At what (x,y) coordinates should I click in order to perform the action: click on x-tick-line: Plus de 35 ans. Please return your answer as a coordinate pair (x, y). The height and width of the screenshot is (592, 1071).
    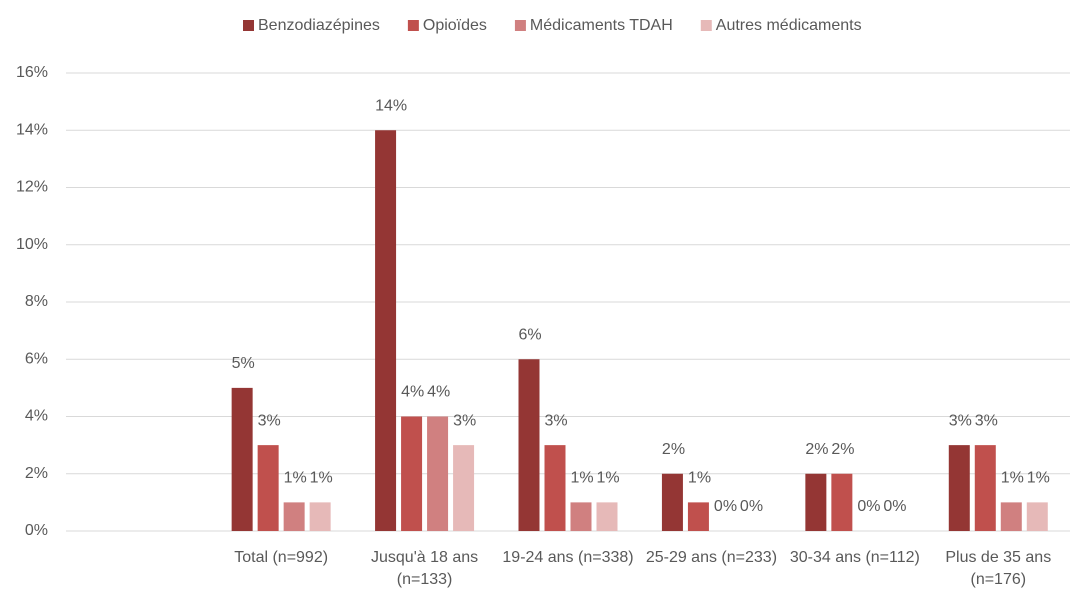
    Looking at the image, I should click on (998, 557).